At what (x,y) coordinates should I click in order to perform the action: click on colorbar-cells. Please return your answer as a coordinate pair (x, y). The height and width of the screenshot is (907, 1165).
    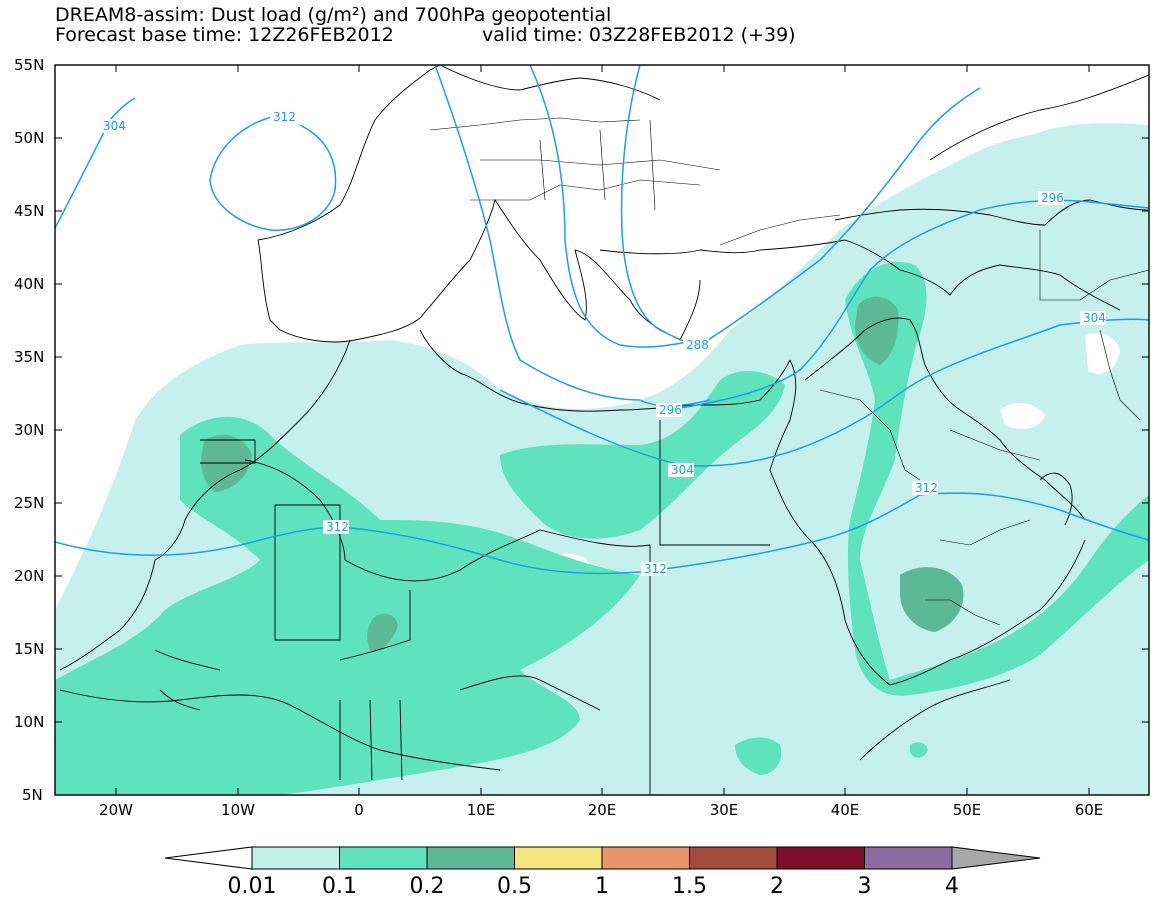
    Looking at the image, I should click on (602, 858).